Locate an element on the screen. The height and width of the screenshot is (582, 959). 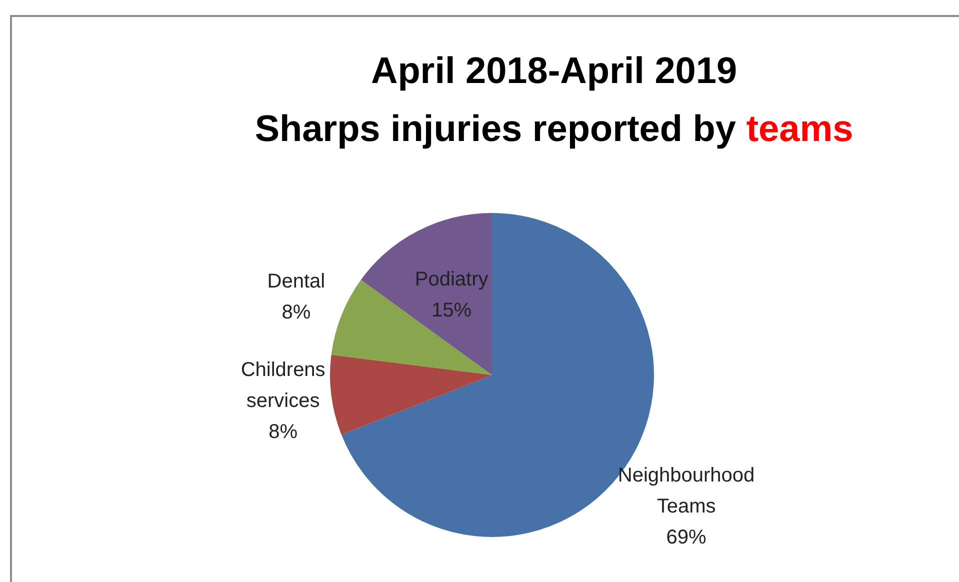
slice-label: Childrens services is located at coordinates (283, 385).